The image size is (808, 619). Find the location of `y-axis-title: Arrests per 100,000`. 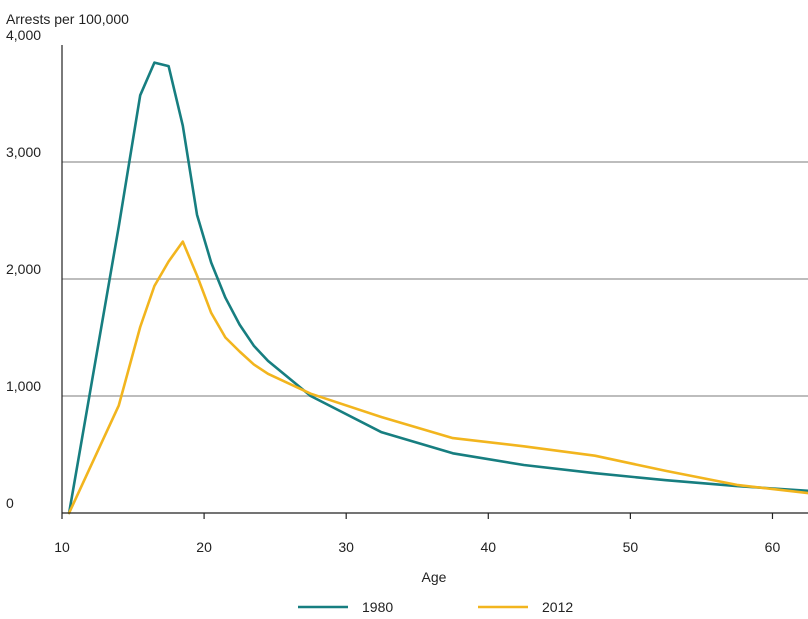

y-axis-title: Arrests per 100,000 is located at coordinates (67, 19).